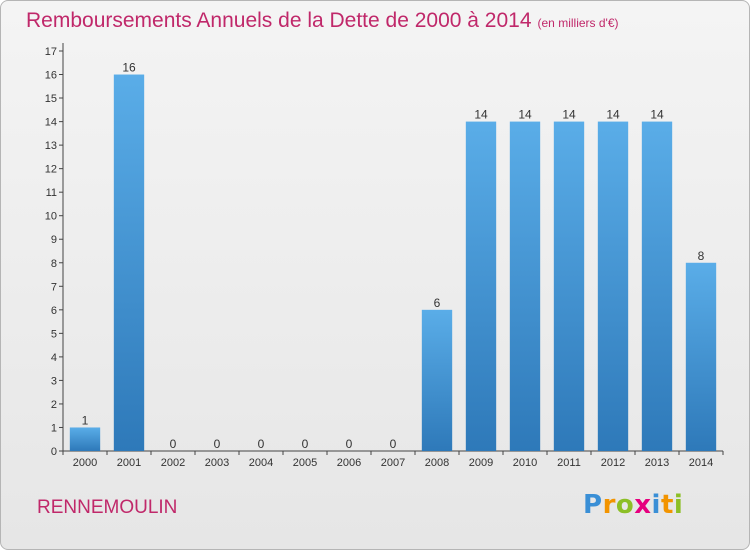 This screenshot has width=750, height=550. What do you see at coordinates (701, 463) in the screenshot?
I see `x-tick-label: 2014` at bounding box center [701, 463].